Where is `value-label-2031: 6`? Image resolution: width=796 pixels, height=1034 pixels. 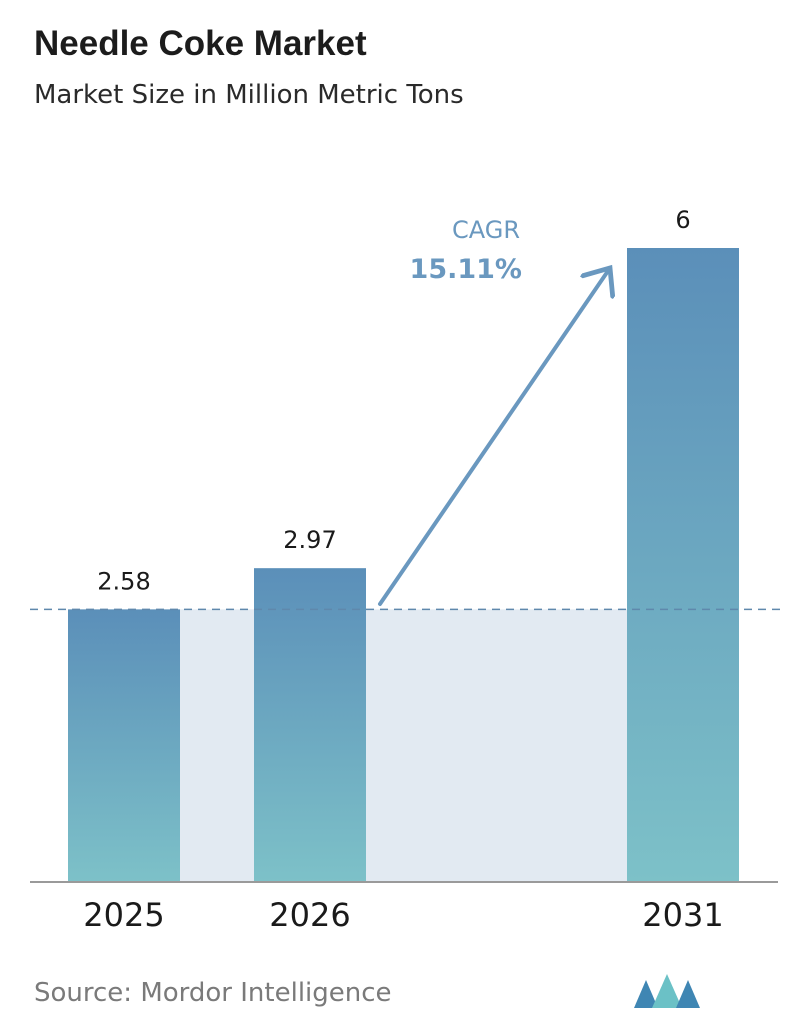 value-label-2031: 6 is located at coordinates (682, 220).